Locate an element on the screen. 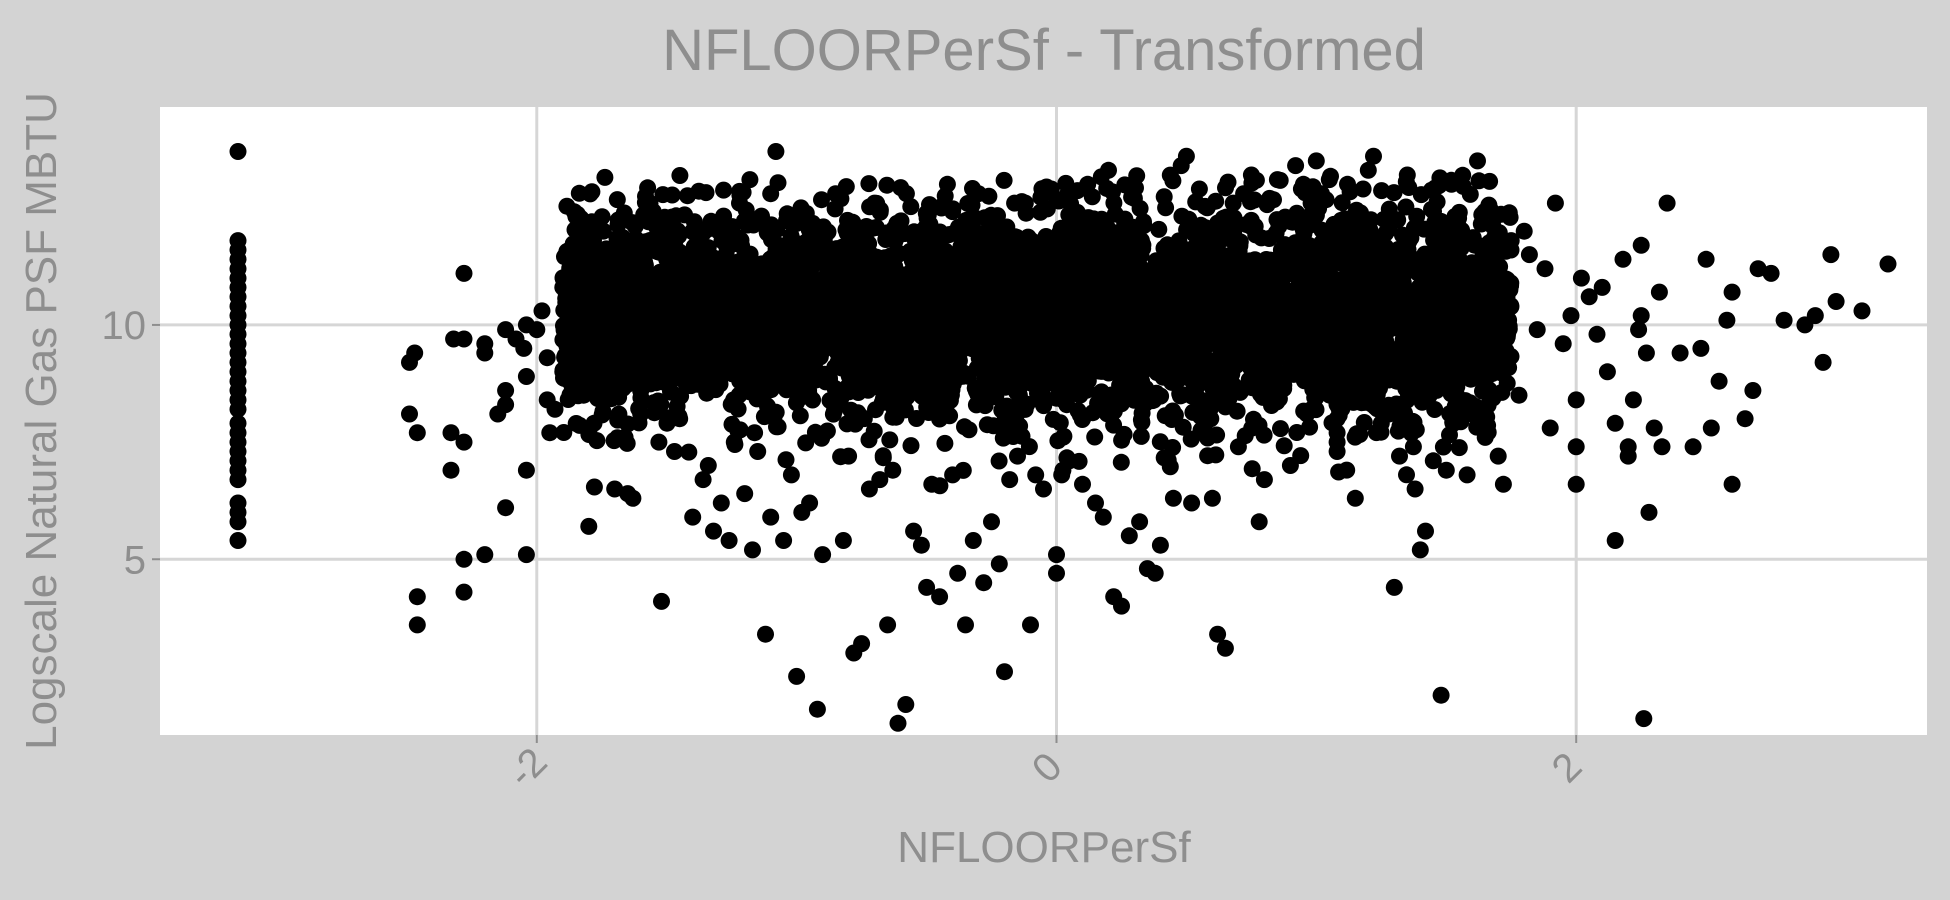 The height and width of the screenshot is (900, 1950). chart-title: NFLOORPerSf - Transformed is located at coordinates (1044, 50).